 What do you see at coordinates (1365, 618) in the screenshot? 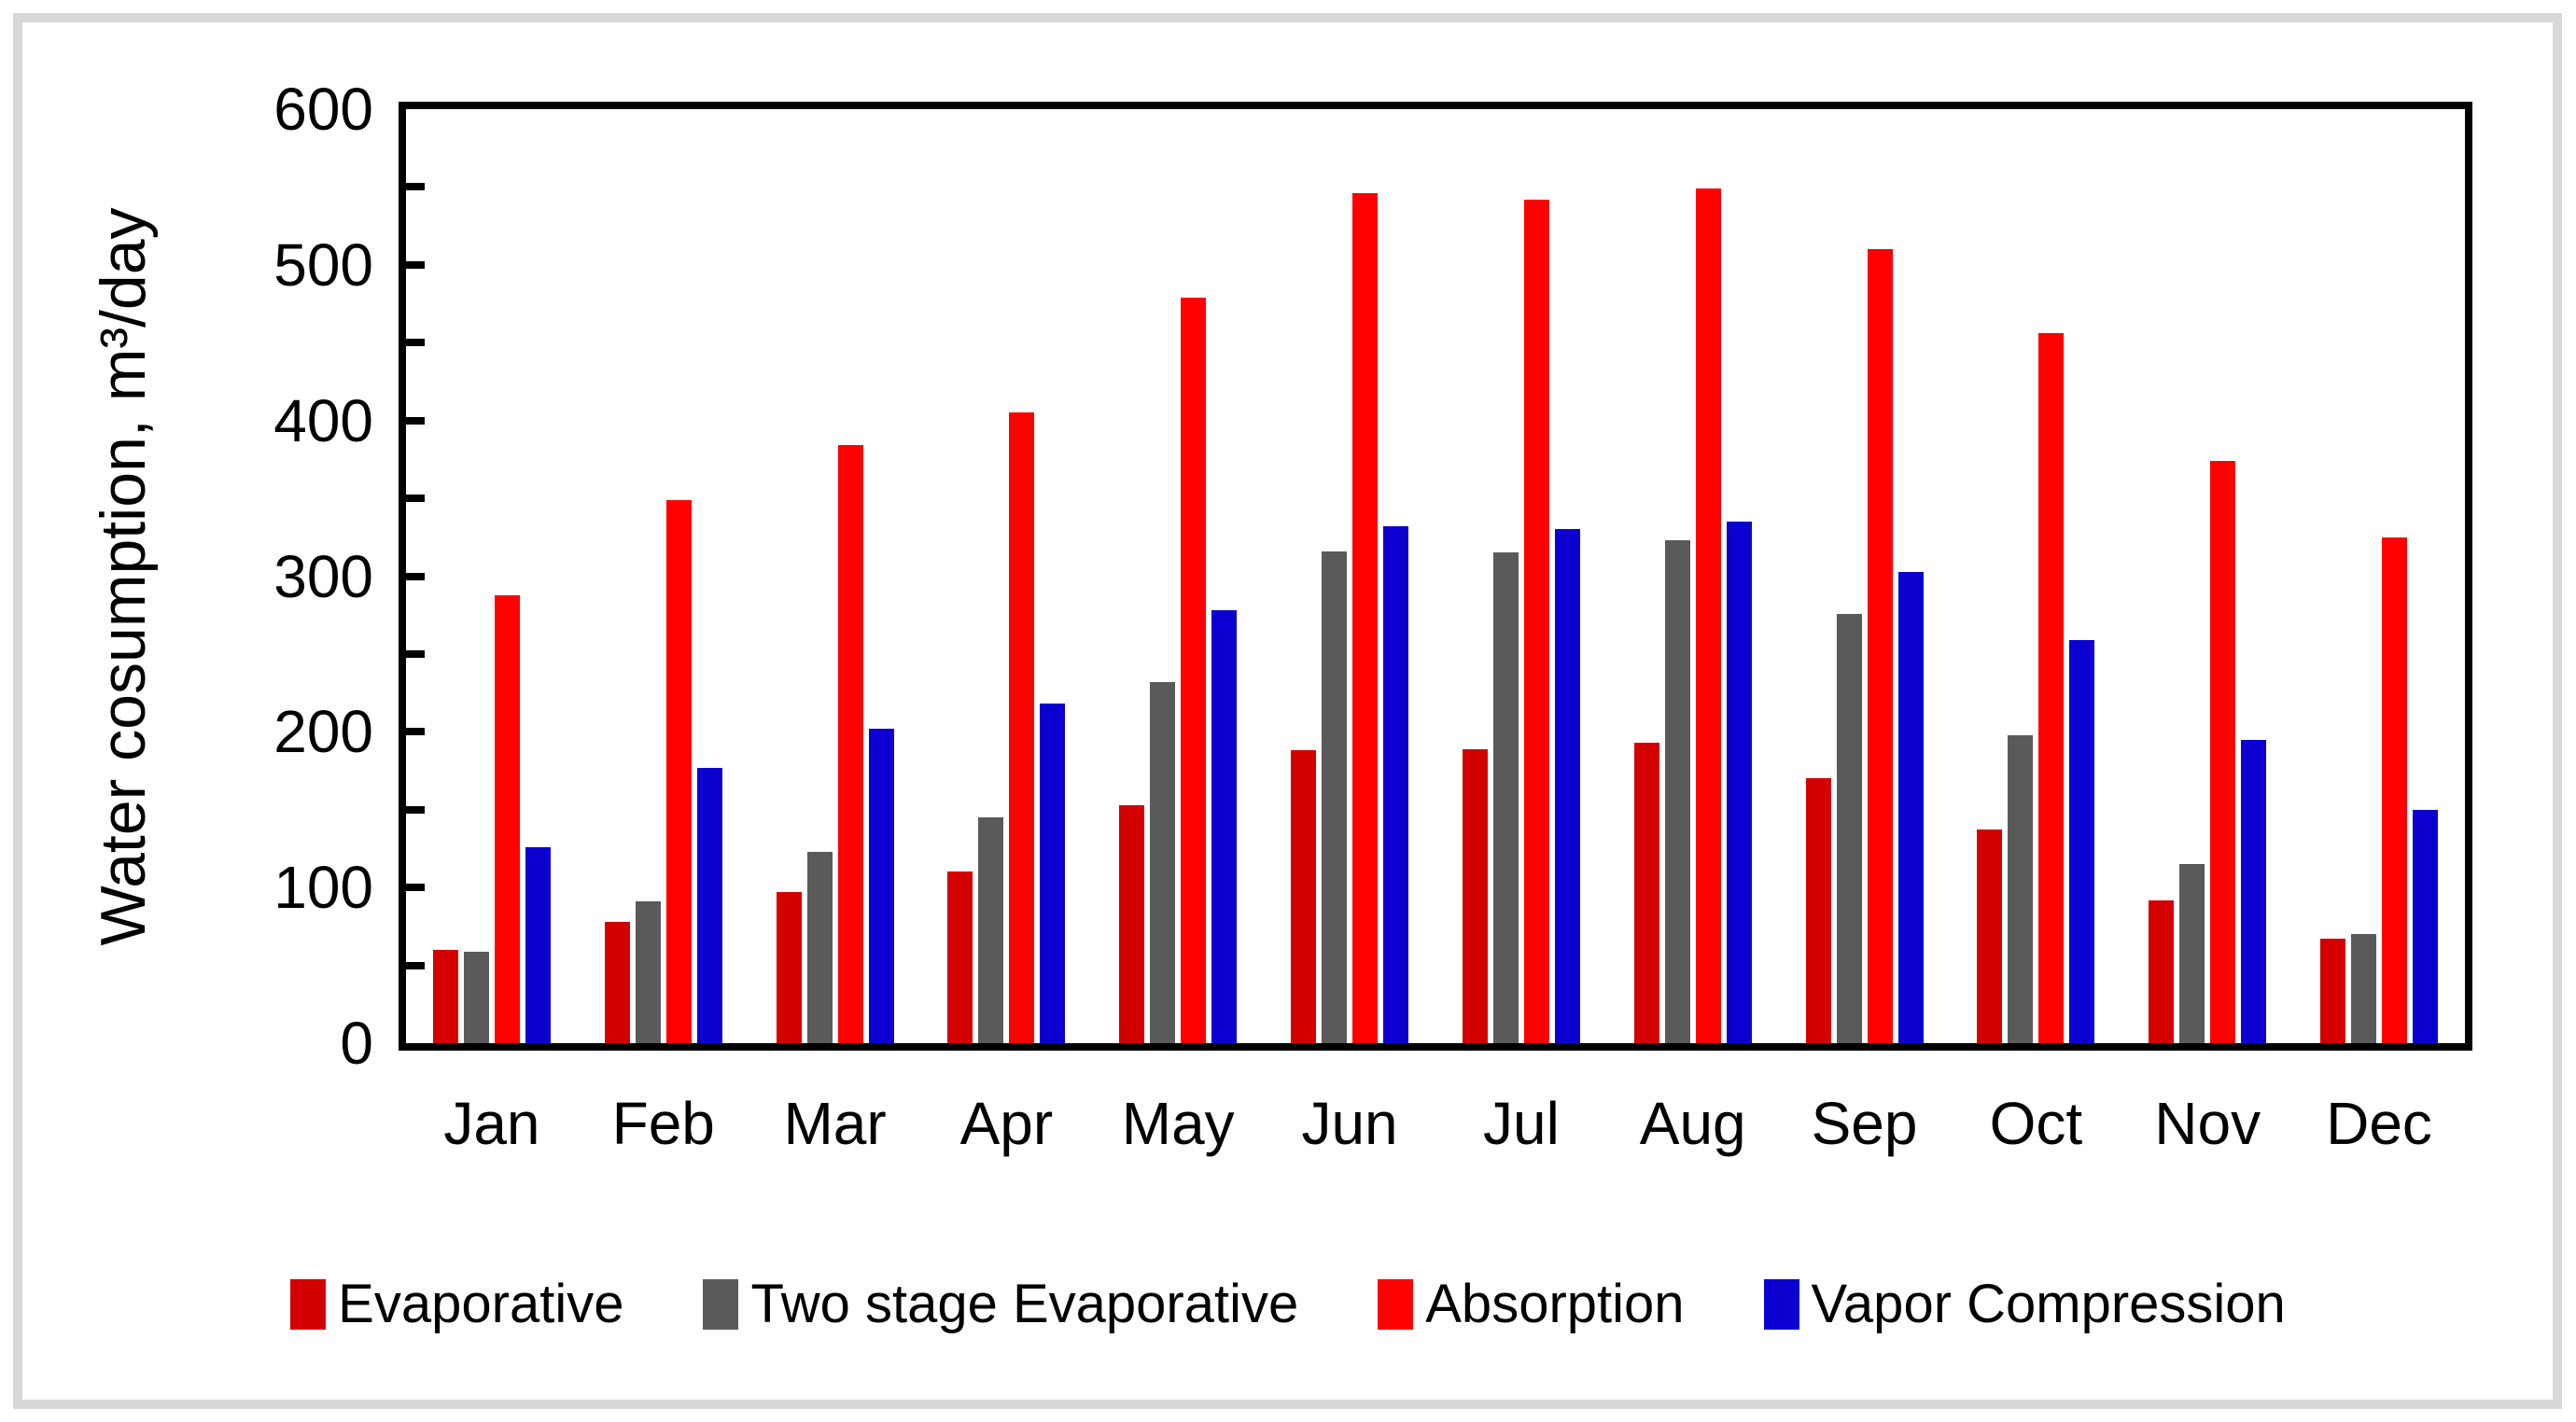
I see `bar-jun-absorption` at bounding box center [1365, 618].